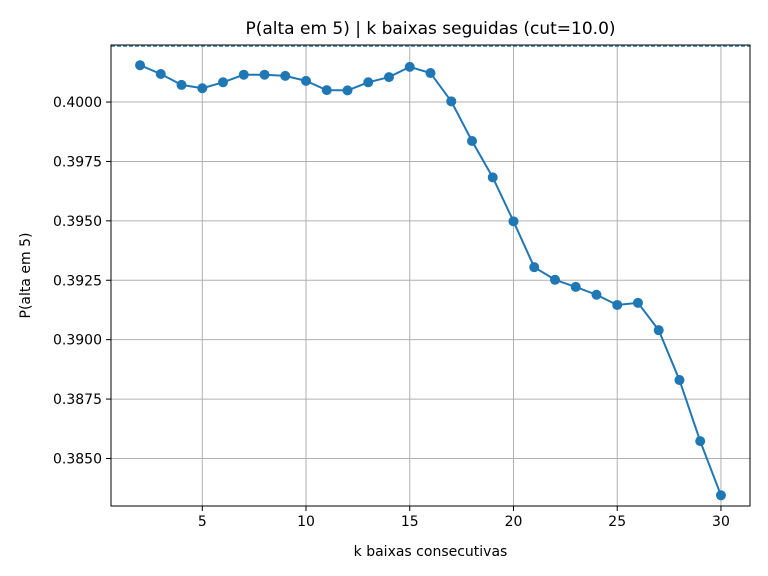 Image resolution: width=768 pixels, height=576 pixels. Describe the element at coordinates (77, 281) in the screenshot. I see `y-tick-label: 0.3925` at that location.